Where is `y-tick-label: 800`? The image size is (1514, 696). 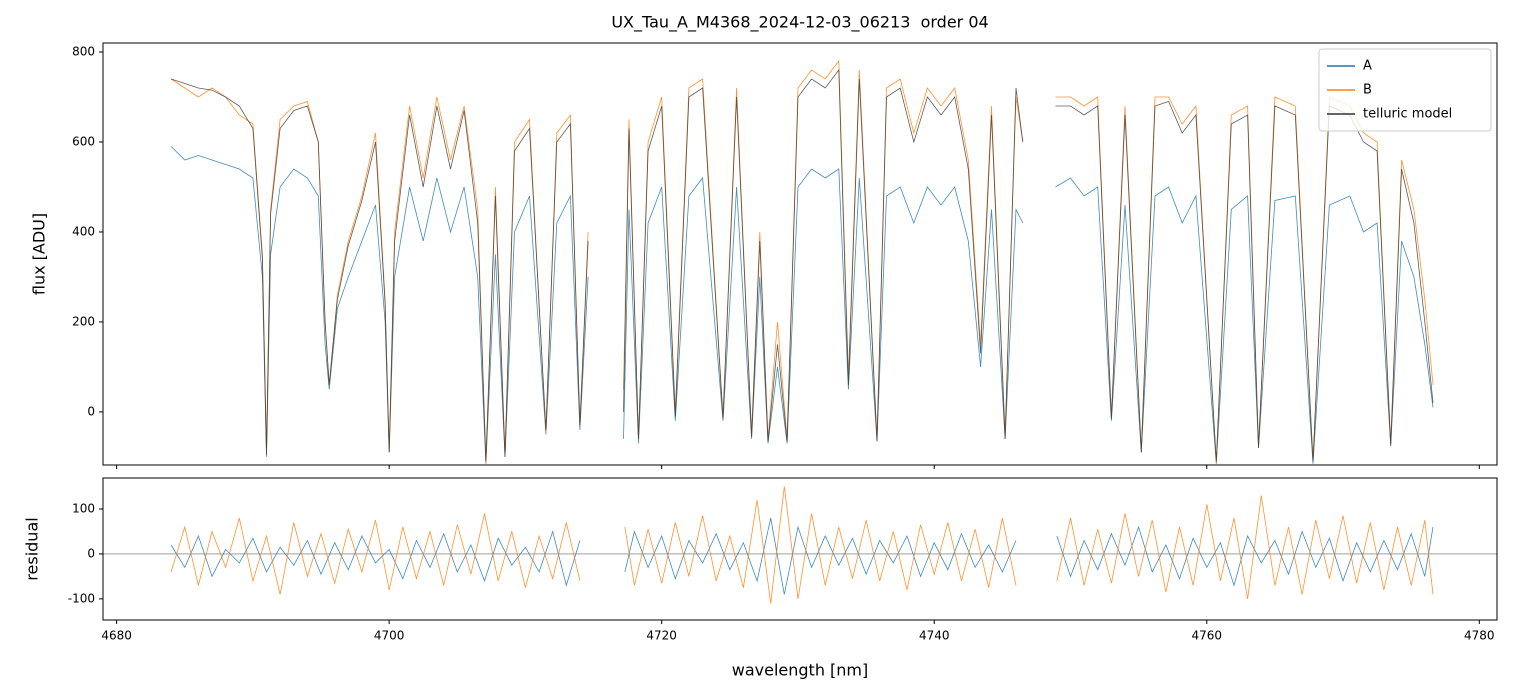 y-tick-label: 800 is located at coordinates (83, 51).